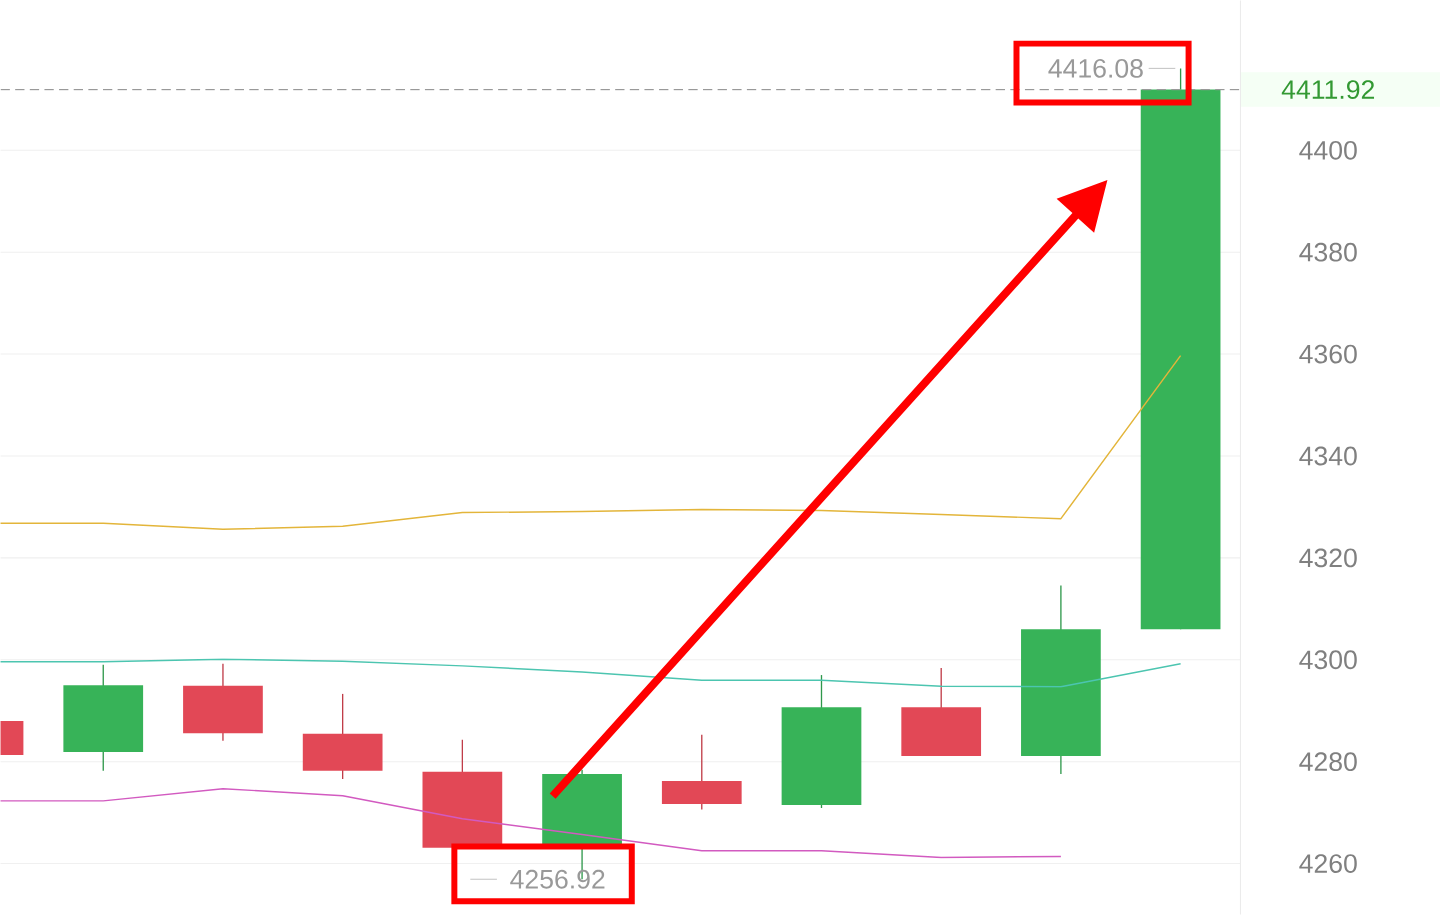 The height and width of the screenshot is (915, 1440). Describe the element at coordinates (1328, 660) in the screenshot. I see `y-tick-label: 4300` at that location.